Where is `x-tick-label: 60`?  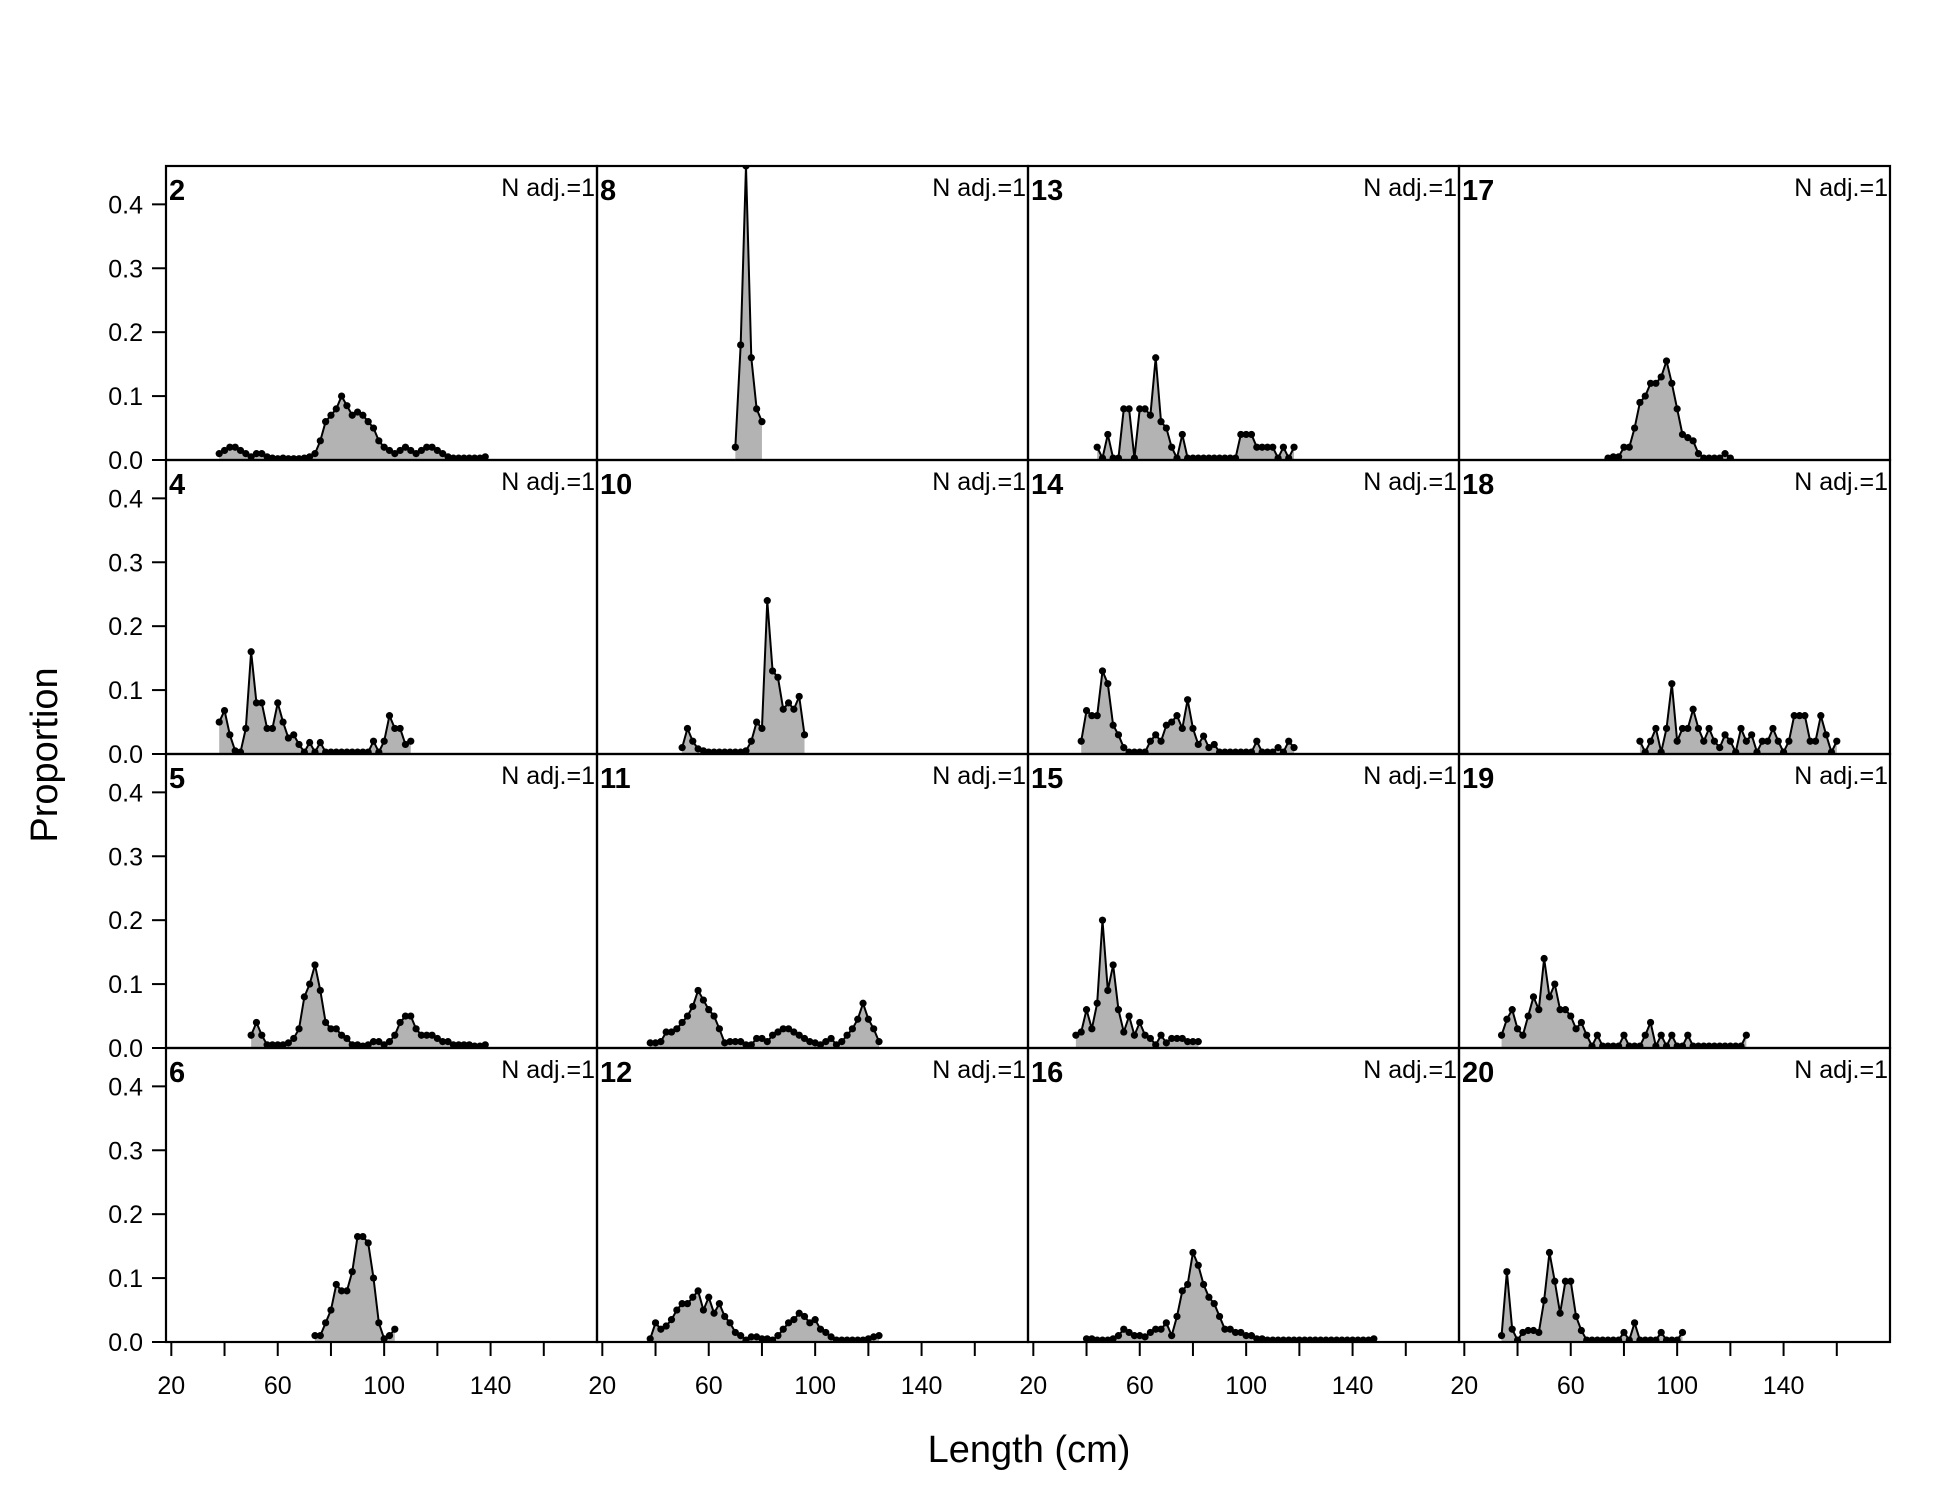
x-tick-label: 60 is located at coordinates (709, 1386).